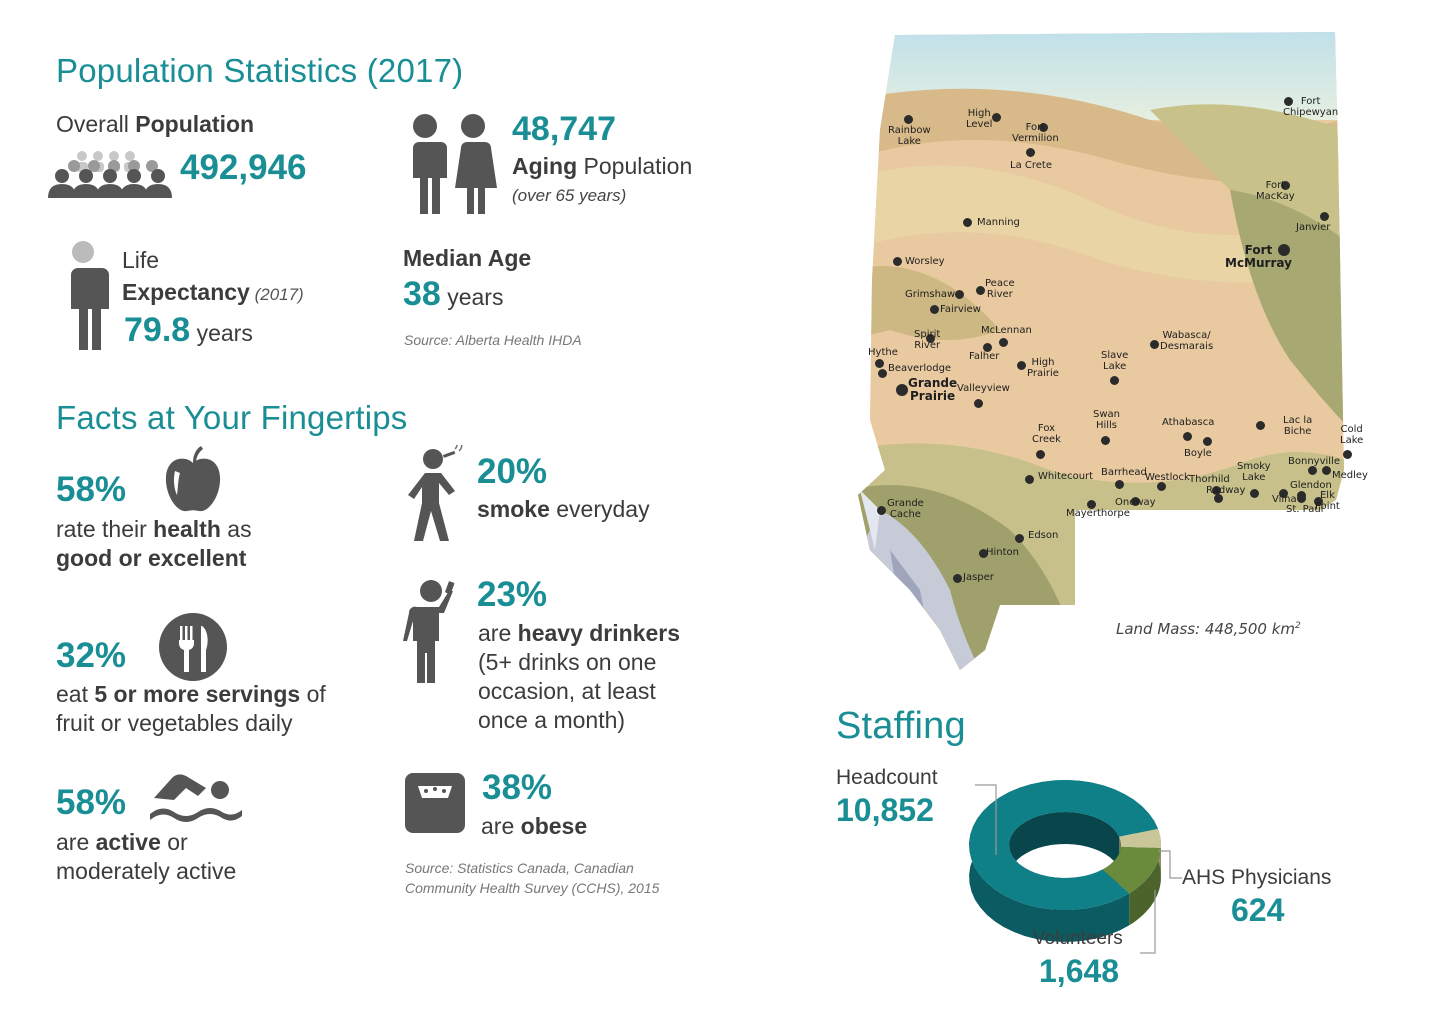 Image resolution: width=1440 pixels, height=1015 pixels. I want to click on city-label-spirit-river: Spirit River, so click(927, 340).